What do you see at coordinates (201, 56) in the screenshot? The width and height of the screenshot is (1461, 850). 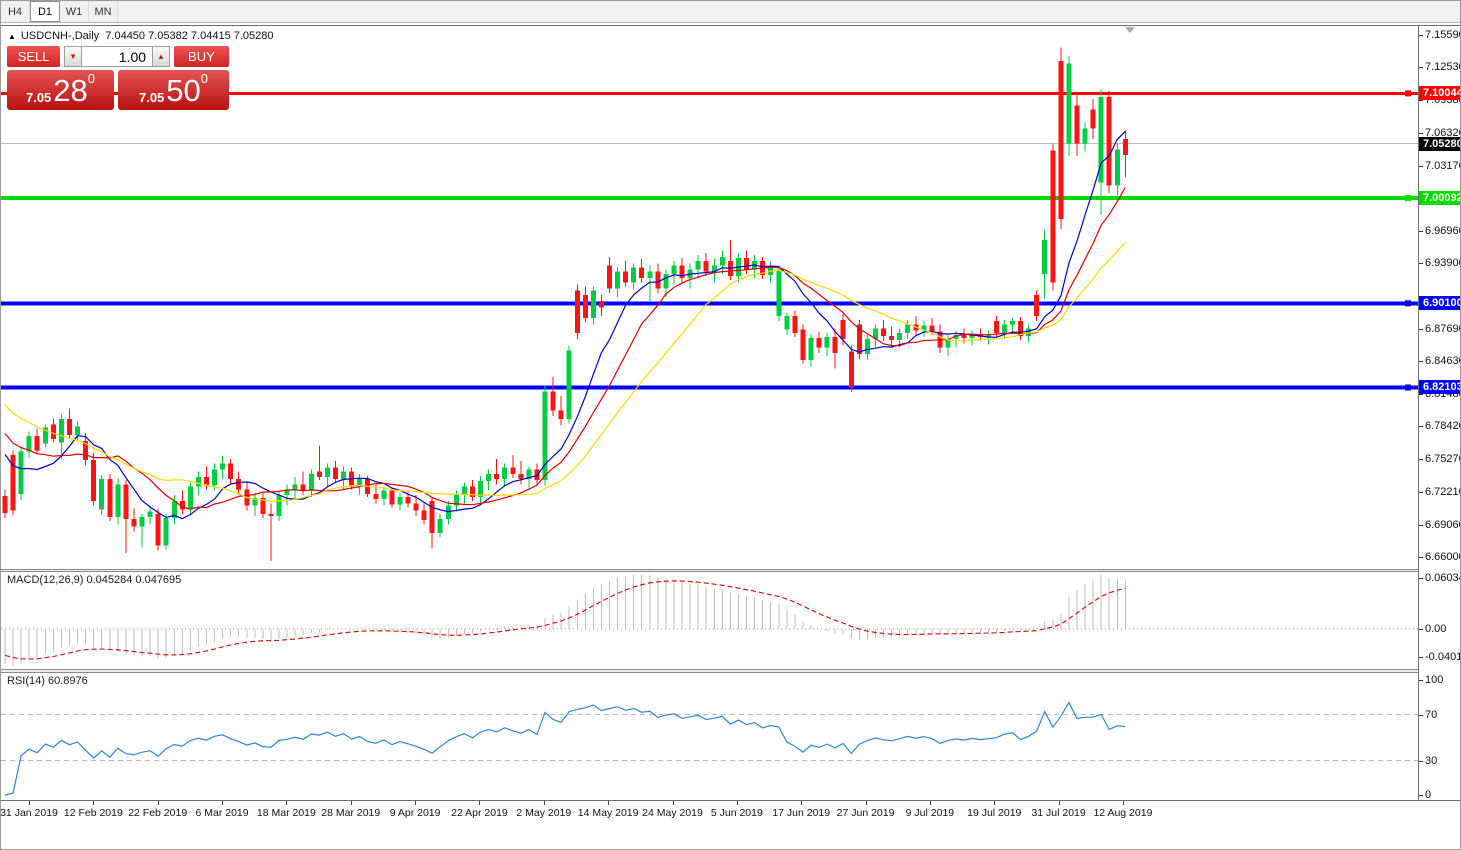 I see `buy-button: BUY` at bounding box center [201, 56].